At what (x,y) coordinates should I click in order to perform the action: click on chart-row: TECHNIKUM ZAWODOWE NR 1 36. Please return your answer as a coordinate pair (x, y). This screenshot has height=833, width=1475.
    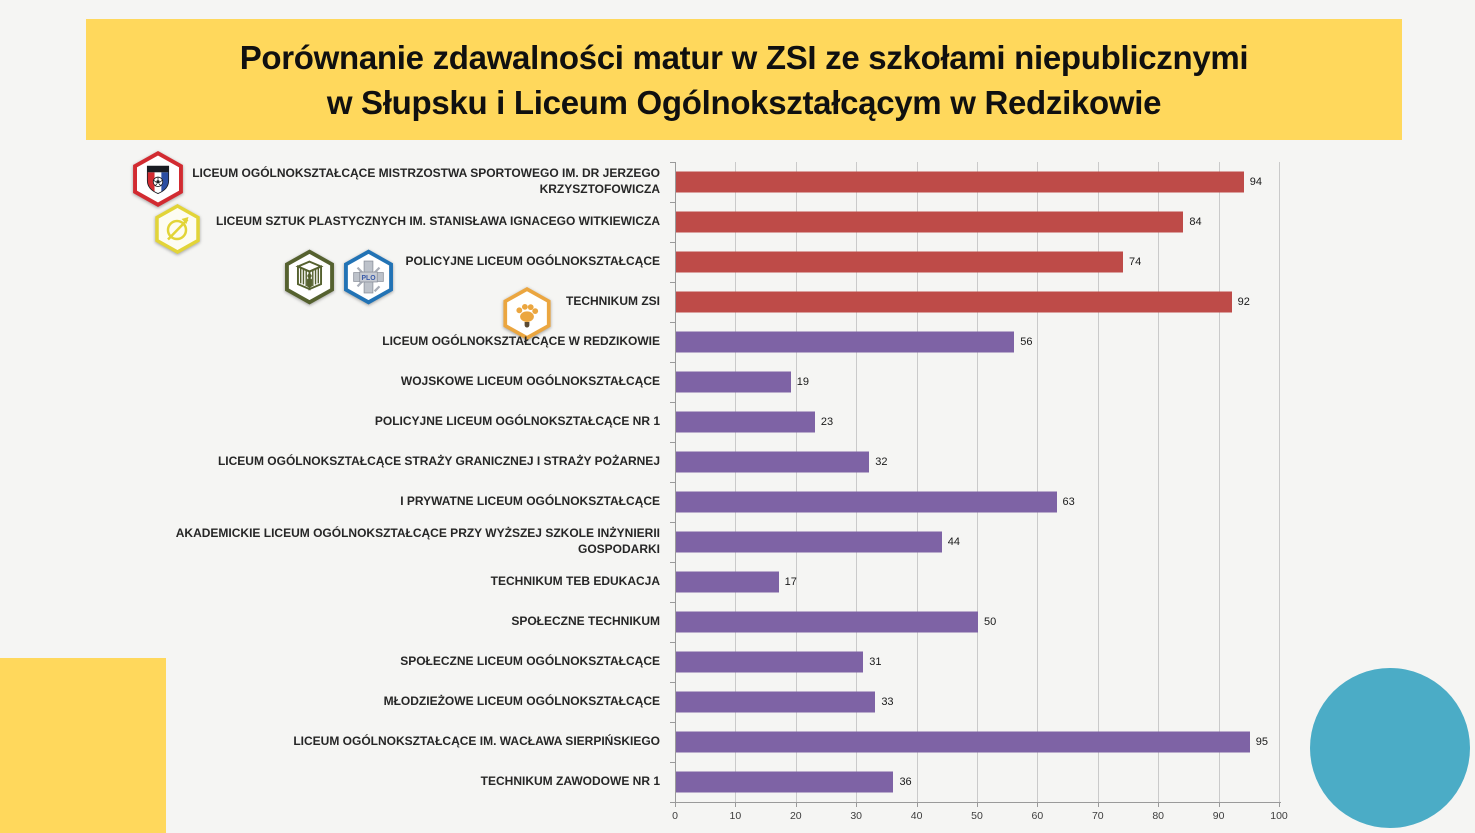
    Looking at the image, I should click on (639, 782).